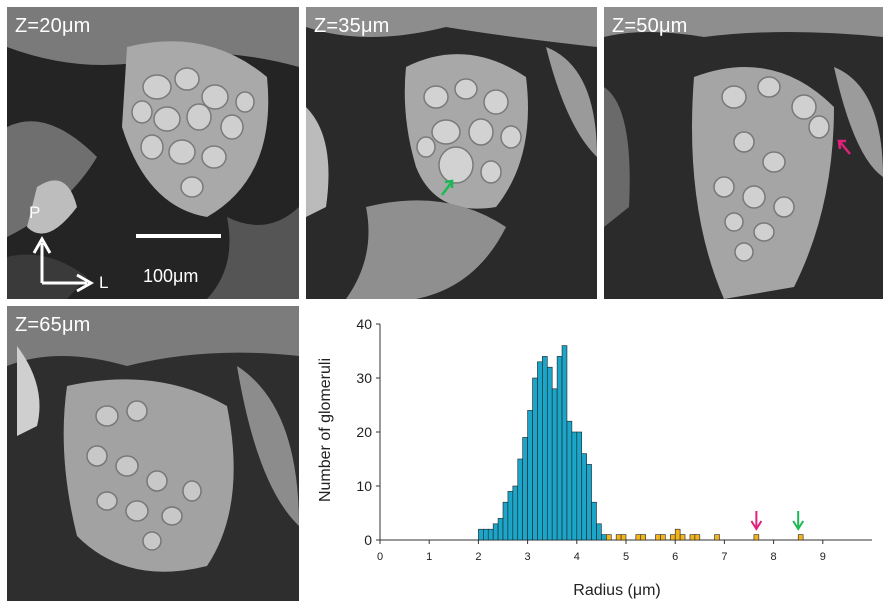 The width and height of the screenshot is (883, 606). What do you see at coordinates (650, 26) in the screenshot?
I see `z-depth-label: Z=50μm` at bounding box center [650, 26].